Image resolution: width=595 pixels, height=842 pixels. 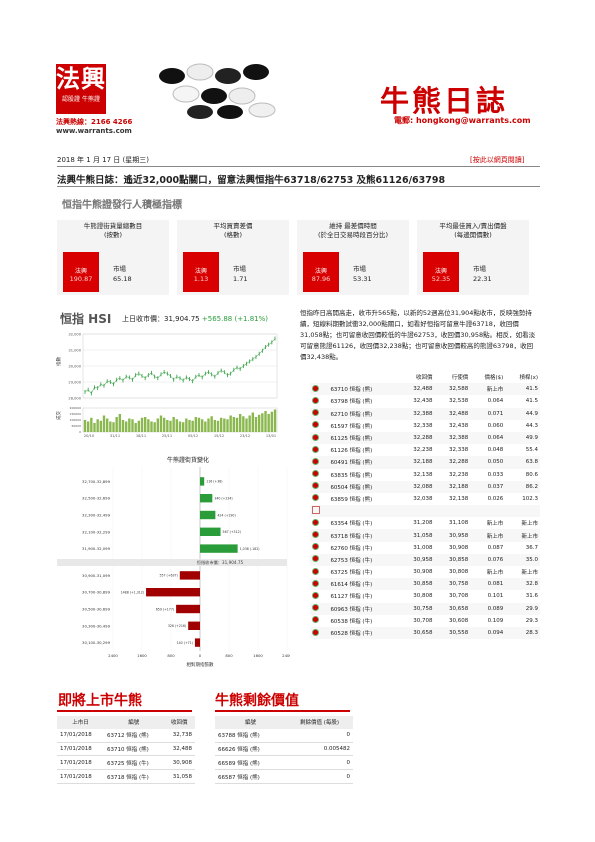 What do you see at coordinates (495, 438) in the screenshot?
I see `cell: 0.064` at bounding box center [495, 438].